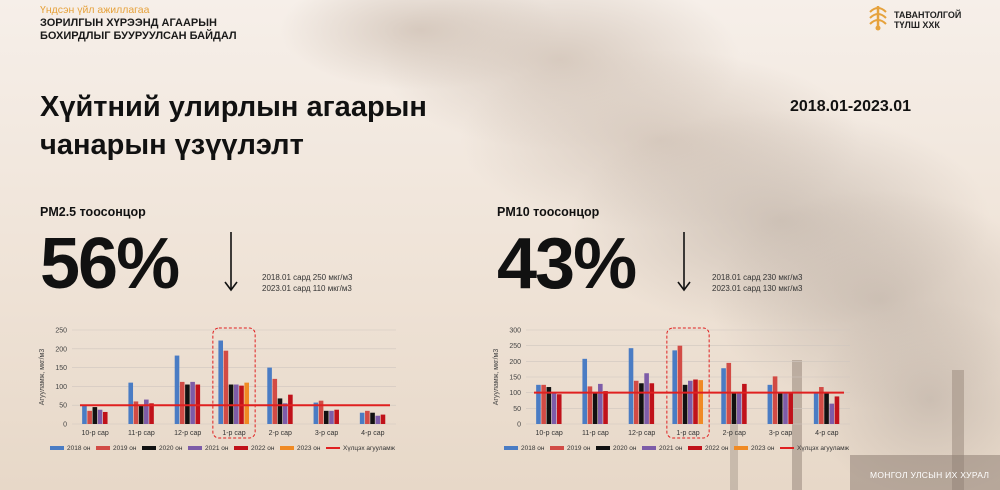  I want to click on subtitle-line-1: ЗОРИЛГЫН ХҮРЭЭНД АГААРЫН, so click(128, 23).